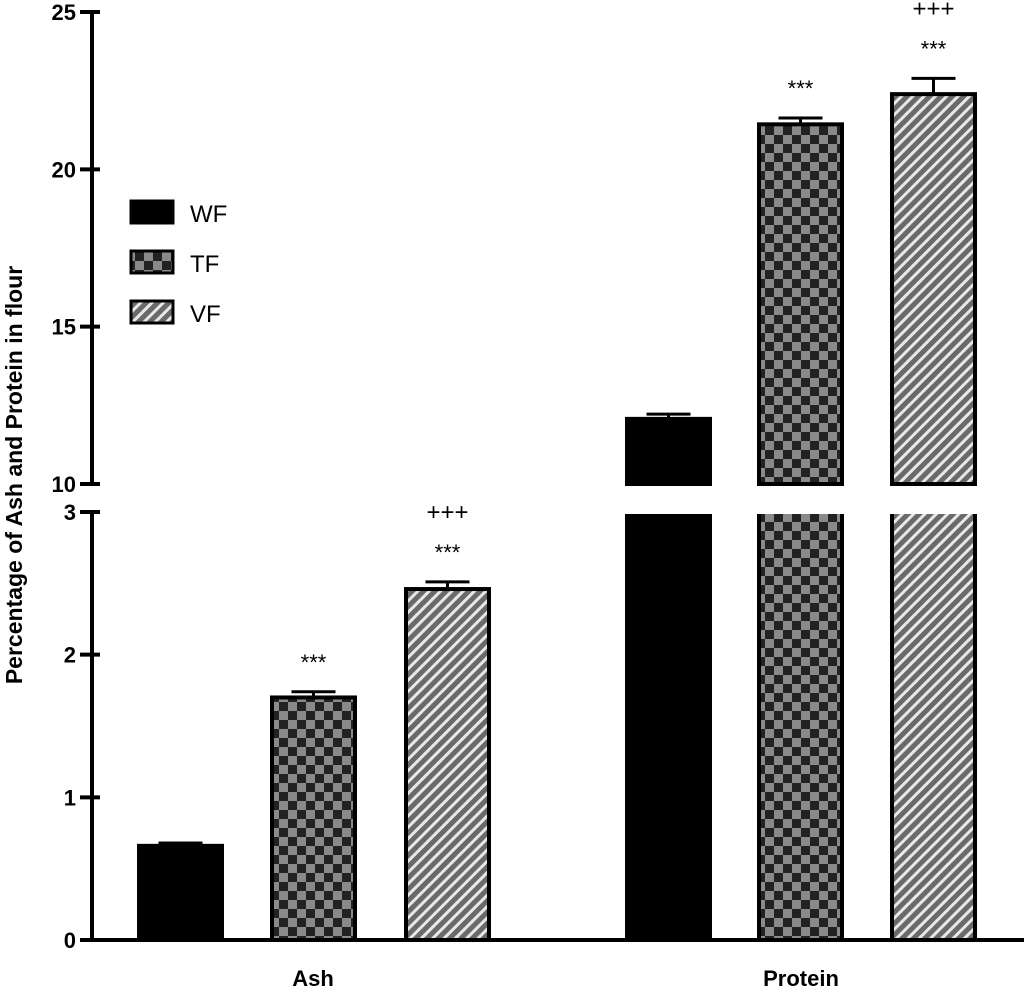 The image size is (1024, 995). Describe the element at coordinates (204, 264) in the screenshot. I see `legend-label-TF: TF` at that location.